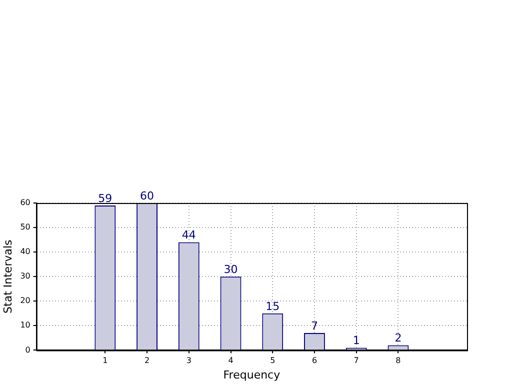 Image resolution: width=520 pixels, height=390 pixels. Describe the element at coordinates (25, 227) in the screenshot. I see `y-tick-label: 50` at that location.